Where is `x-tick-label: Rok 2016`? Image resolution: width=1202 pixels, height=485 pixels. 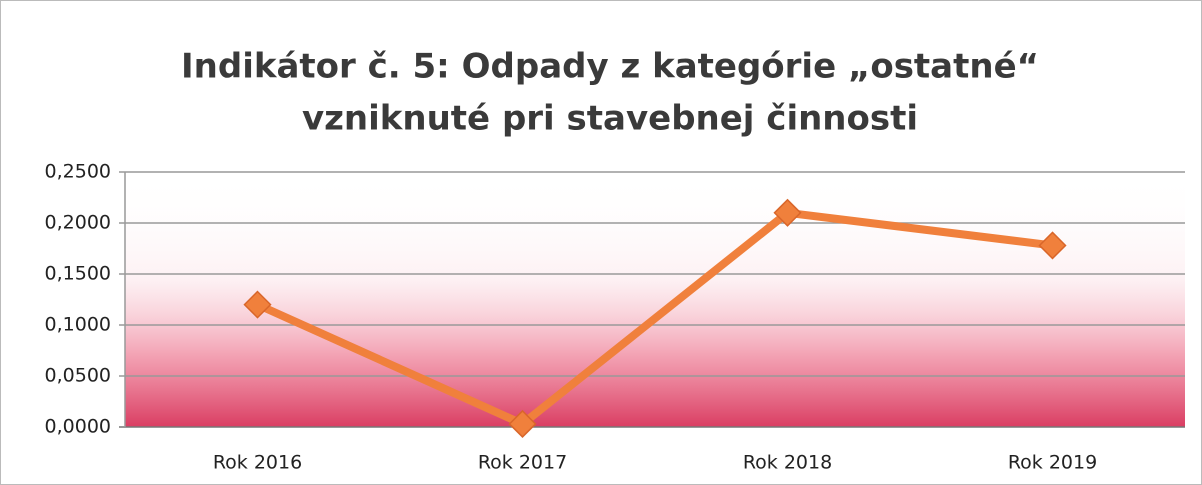 x-tick-label: Rok 2016 is located at coordinates (257, 463).